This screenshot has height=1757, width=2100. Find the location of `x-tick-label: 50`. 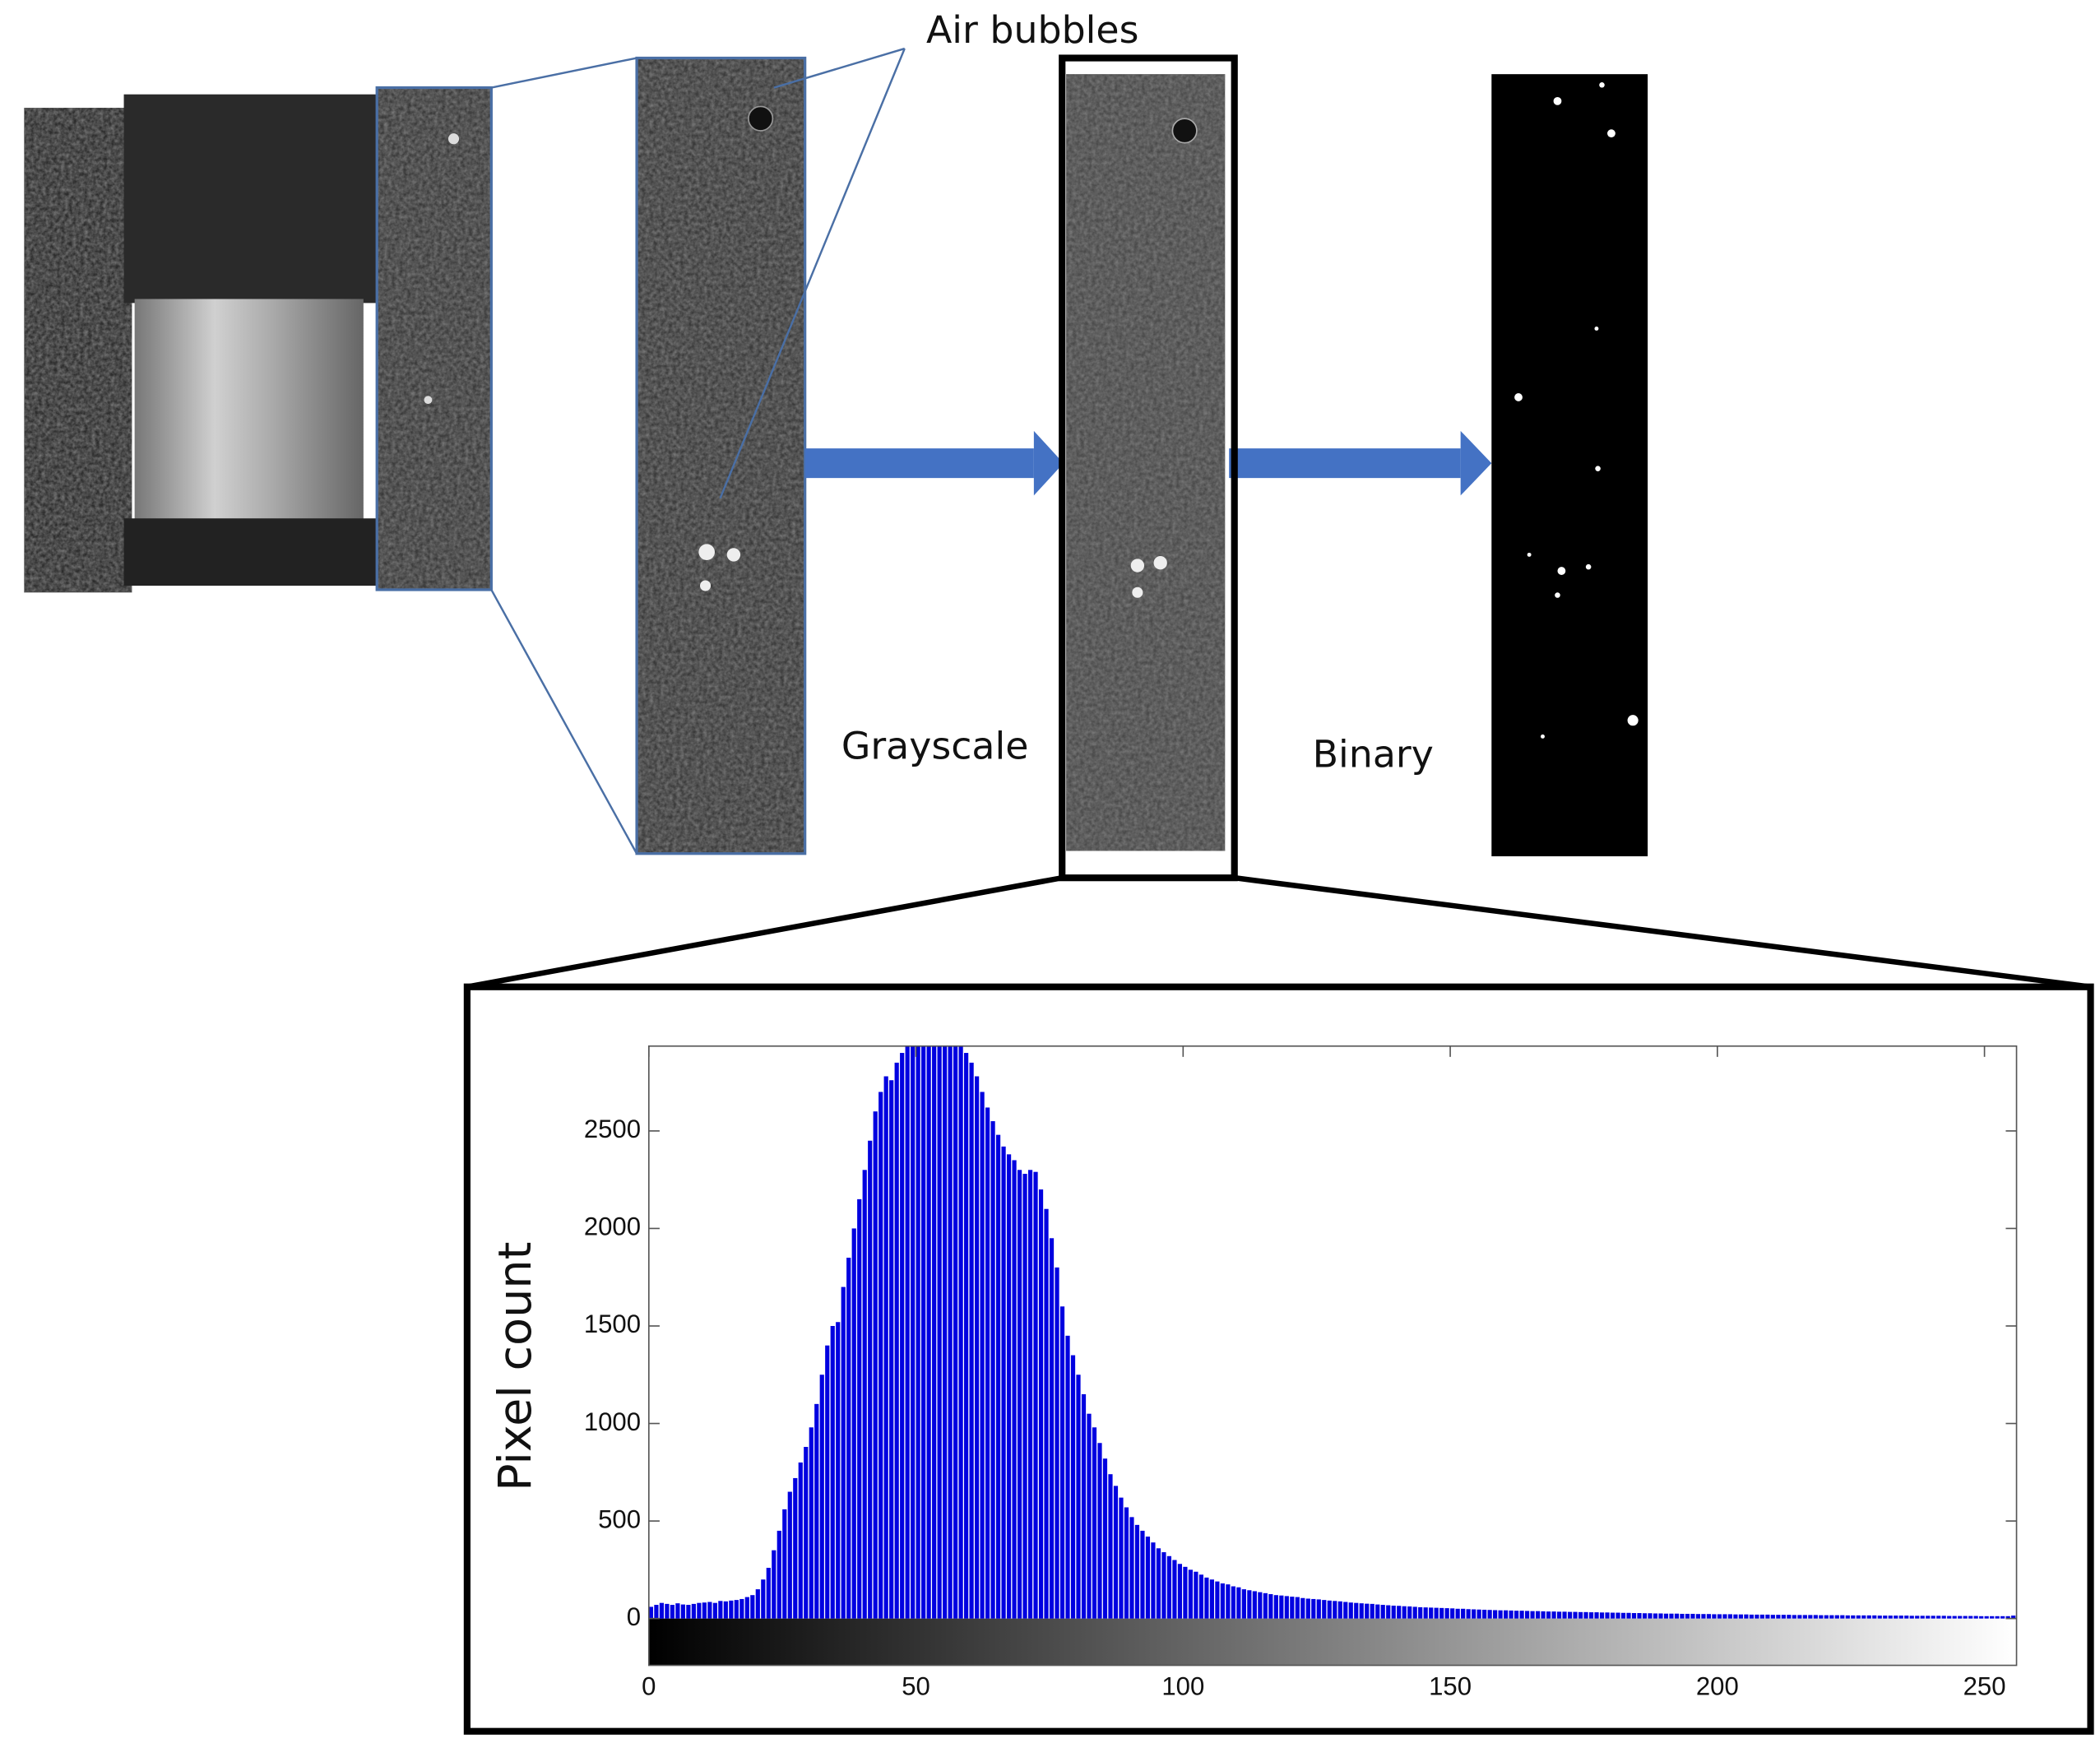

x-tick-label: 50 is located at coordinates (916, 1686).